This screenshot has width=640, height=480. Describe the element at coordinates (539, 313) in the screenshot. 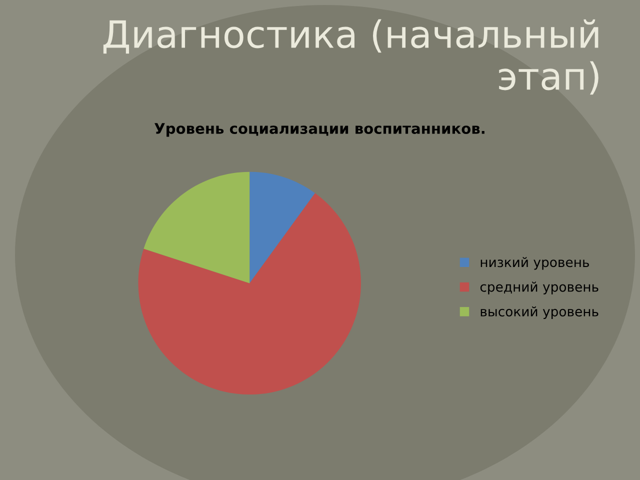

I see `legend-label: высокий уровень` at that location.